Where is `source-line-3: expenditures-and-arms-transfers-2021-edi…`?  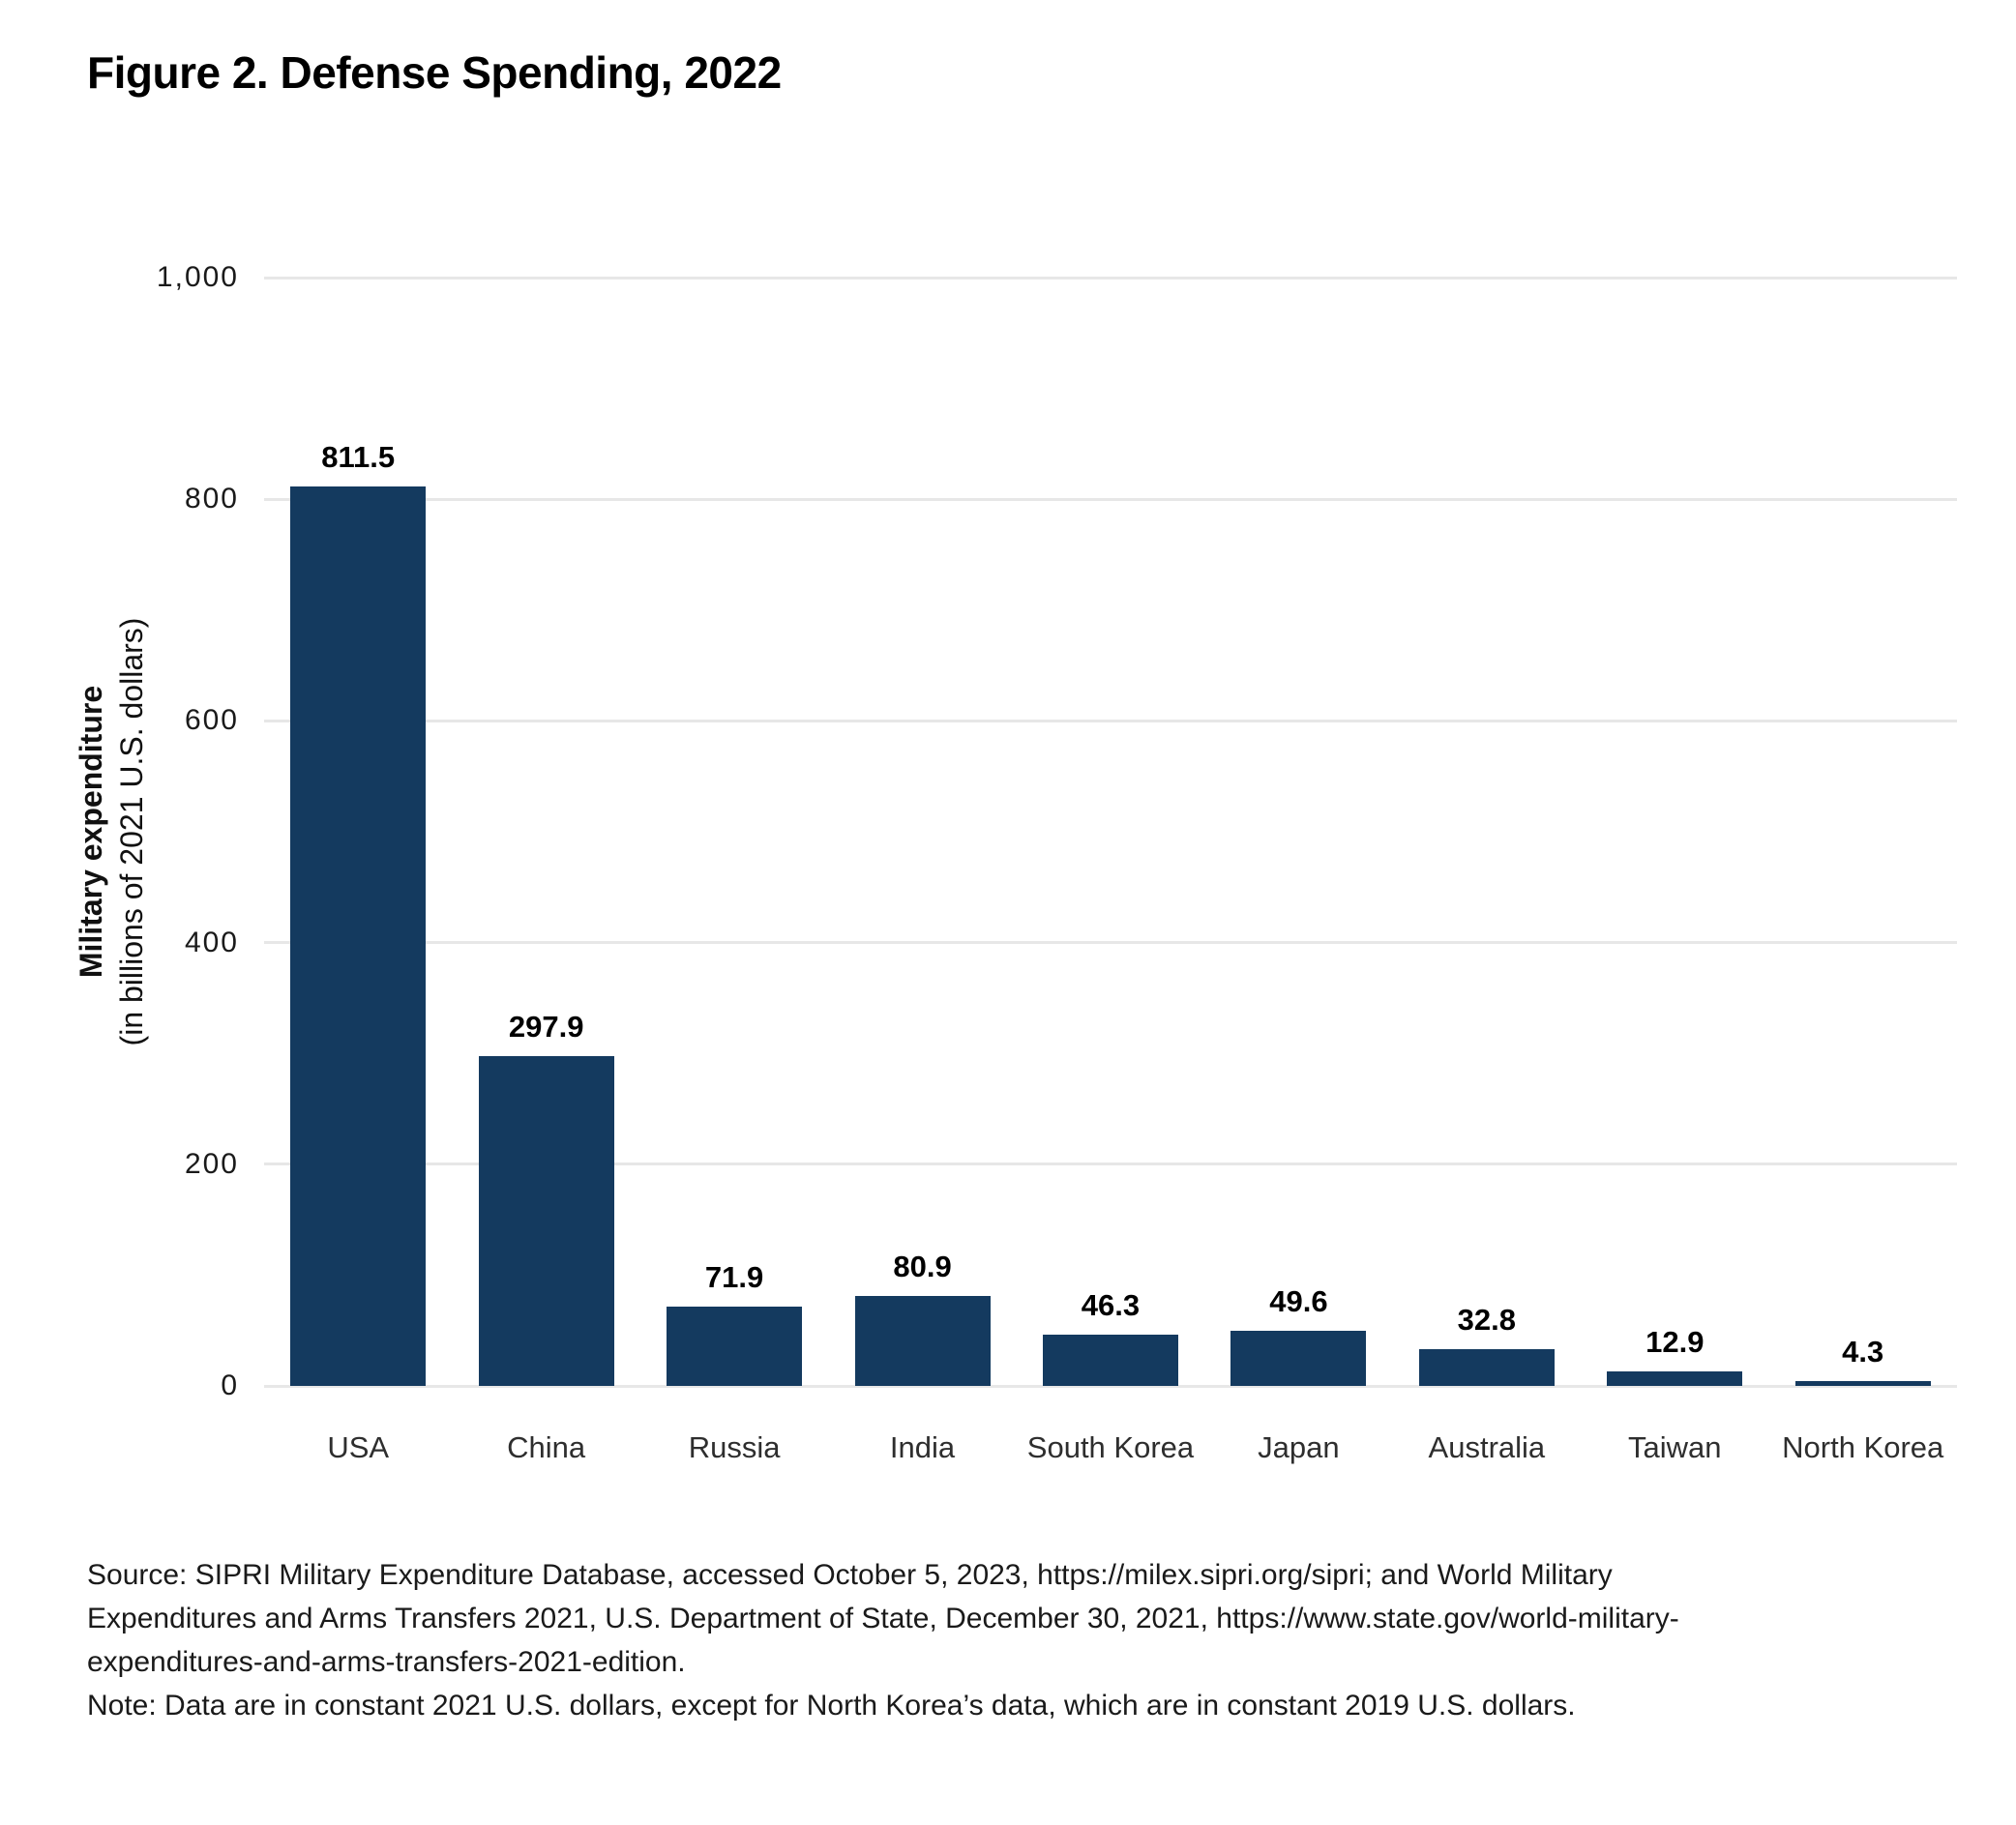
source-line-3: expenditures-and-arms-transfers-2021-edi… is located at coordinates (386, 1662).